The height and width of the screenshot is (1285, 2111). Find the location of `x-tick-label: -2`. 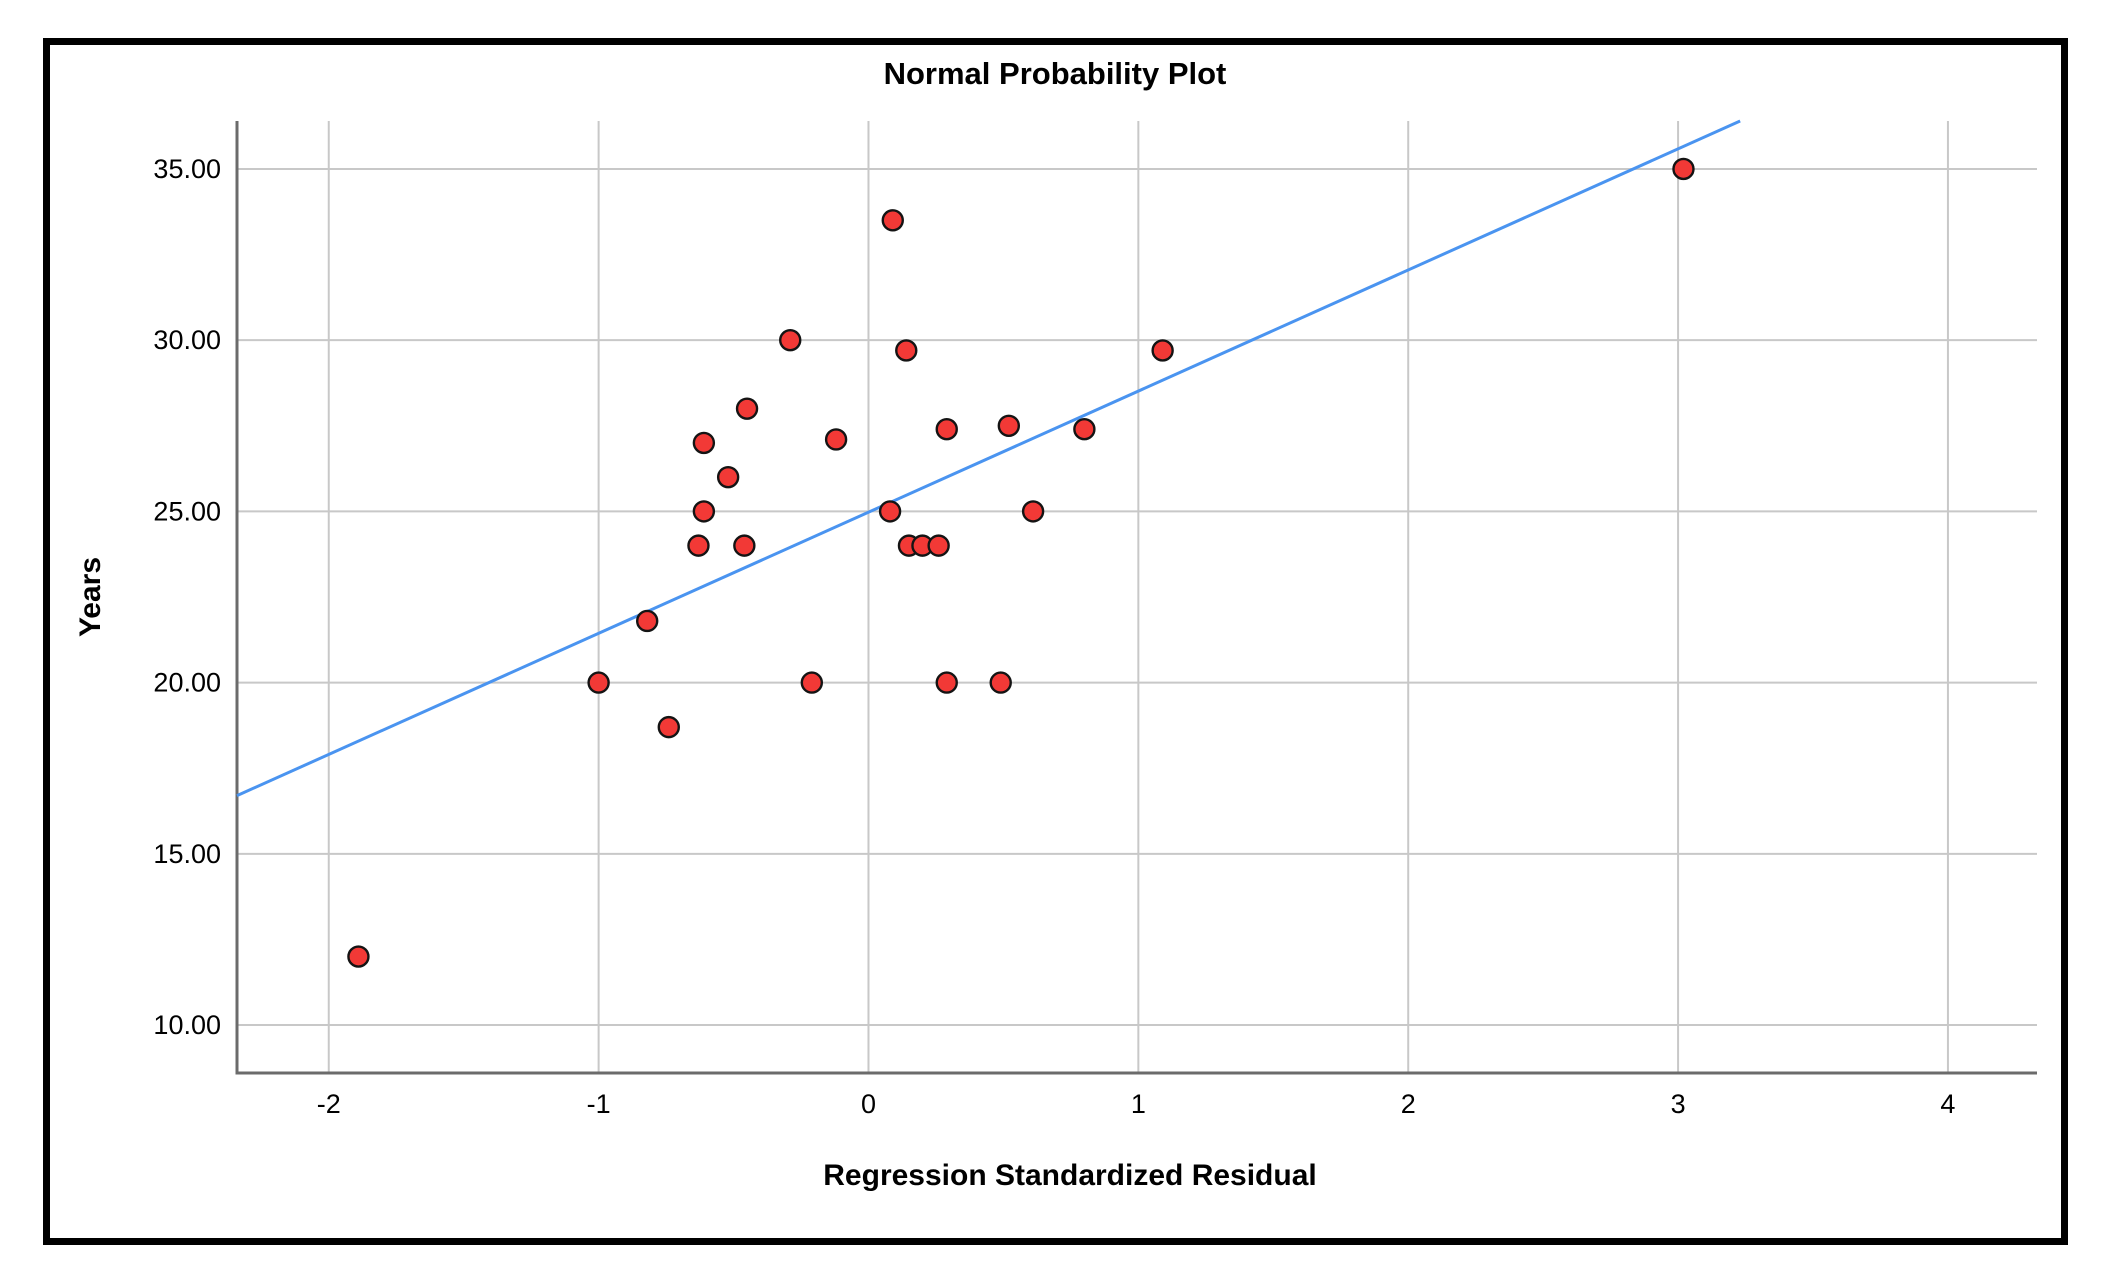

x-tick-label: -2 is located at coordinates (329, 1104).